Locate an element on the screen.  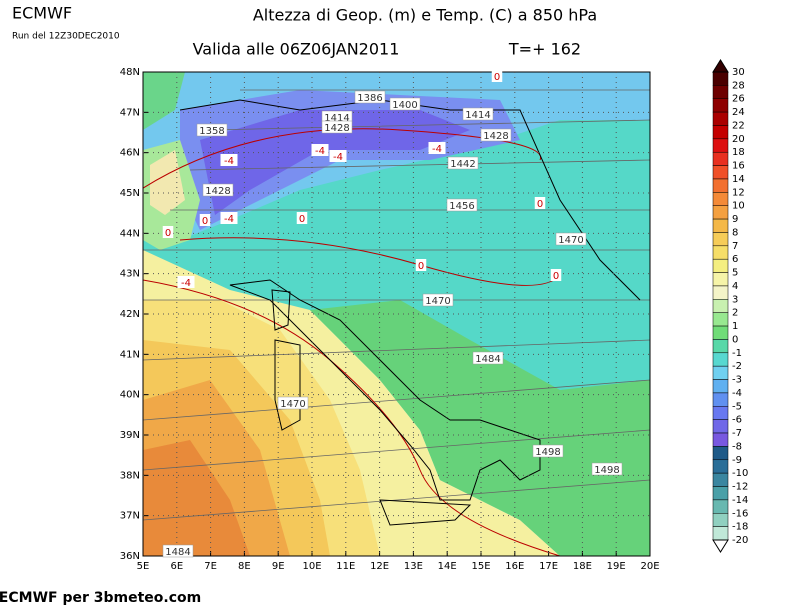
colorbar-label: 10 is located at coordinates (738, 206).